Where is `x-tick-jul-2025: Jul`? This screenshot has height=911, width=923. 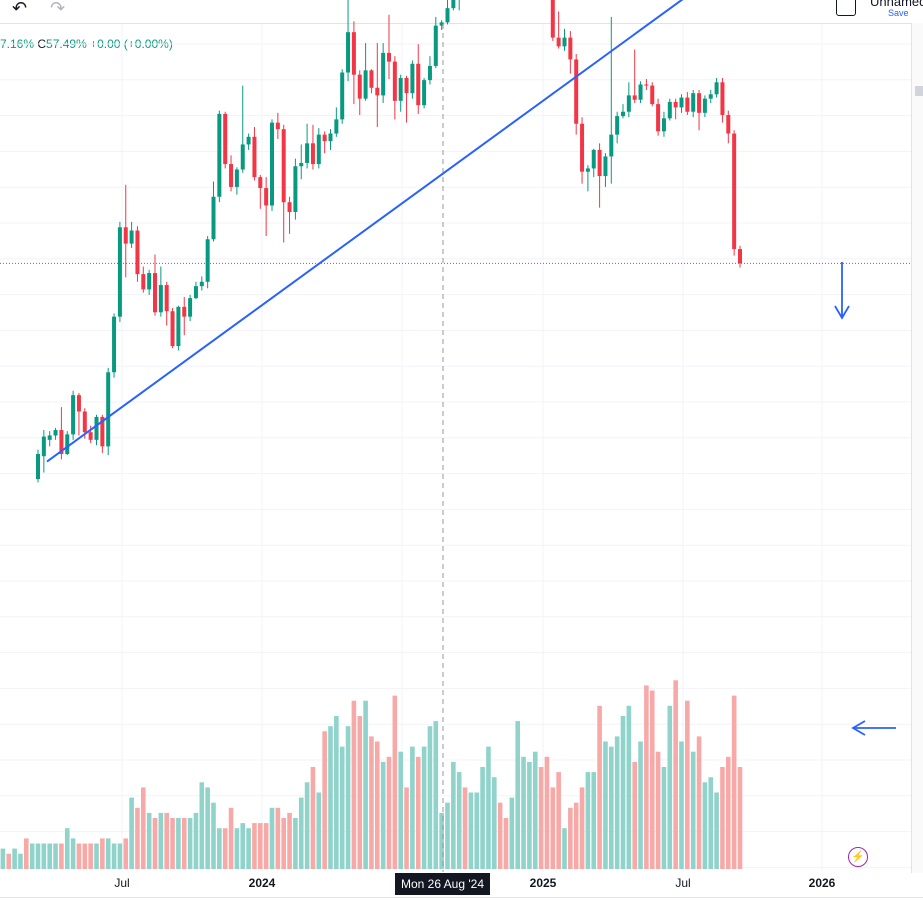
x-tick-jul-2025: Jul is located at coordinates (683, 883).